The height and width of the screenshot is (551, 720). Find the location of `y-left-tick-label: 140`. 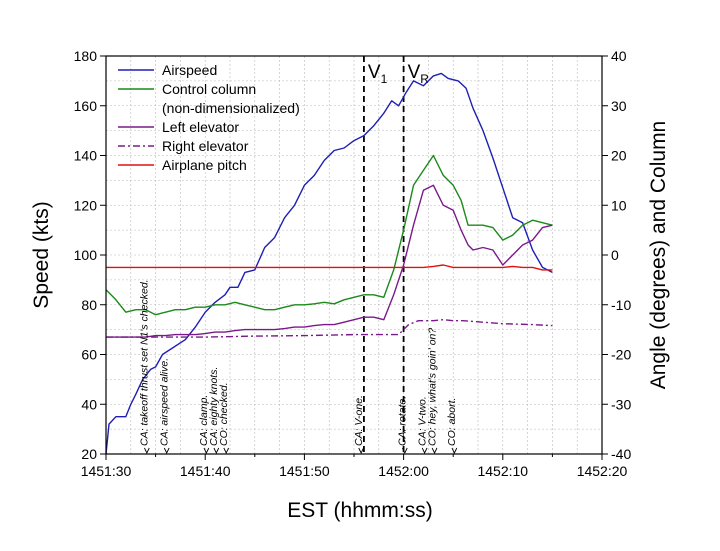

y-left-tick-label: 140 is located at coordinates (86, 156).